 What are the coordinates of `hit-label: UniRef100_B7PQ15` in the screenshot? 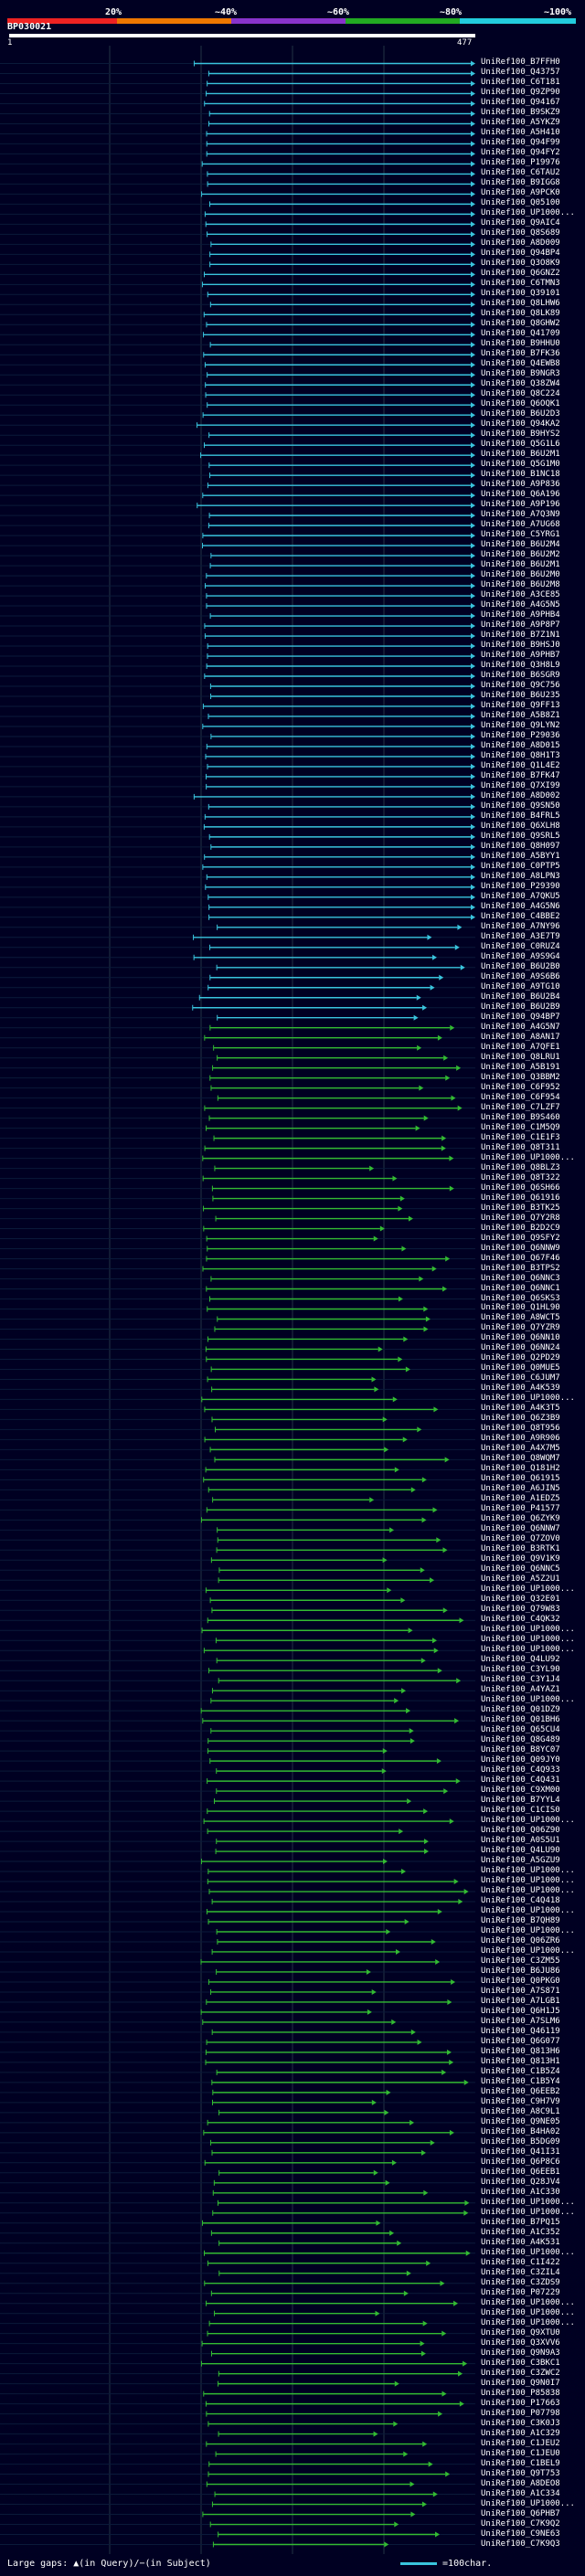 It's located at (520, 2222).